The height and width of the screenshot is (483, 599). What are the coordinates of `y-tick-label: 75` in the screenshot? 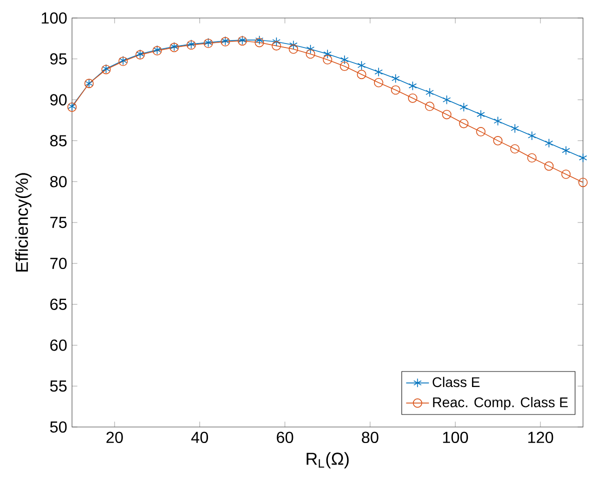 It's located at (58, 222).